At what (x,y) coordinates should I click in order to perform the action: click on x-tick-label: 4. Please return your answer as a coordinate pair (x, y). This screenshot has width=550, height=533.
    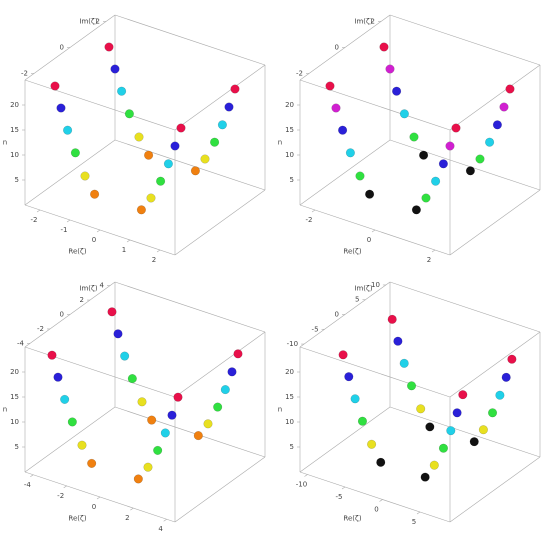
    Looking at the image, I should click on (160, 529).